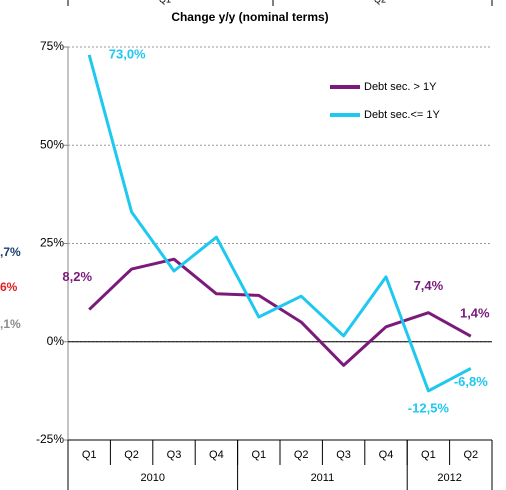 The image size is (506, 490). What do you see at coordinates (52, 243) in the screenshot?
I see `y-tick-label: 25%` at bounding box center [52, 243].